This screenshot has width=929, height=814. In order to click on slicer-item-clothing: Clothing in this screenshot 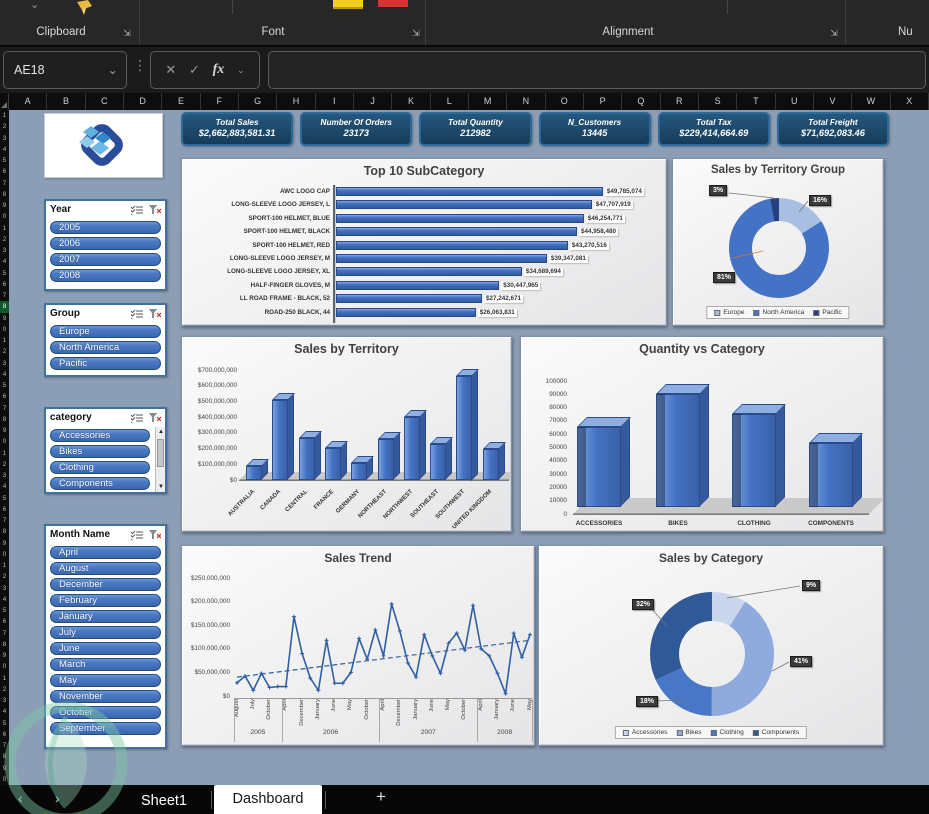, I will do `click(100, 467)`.